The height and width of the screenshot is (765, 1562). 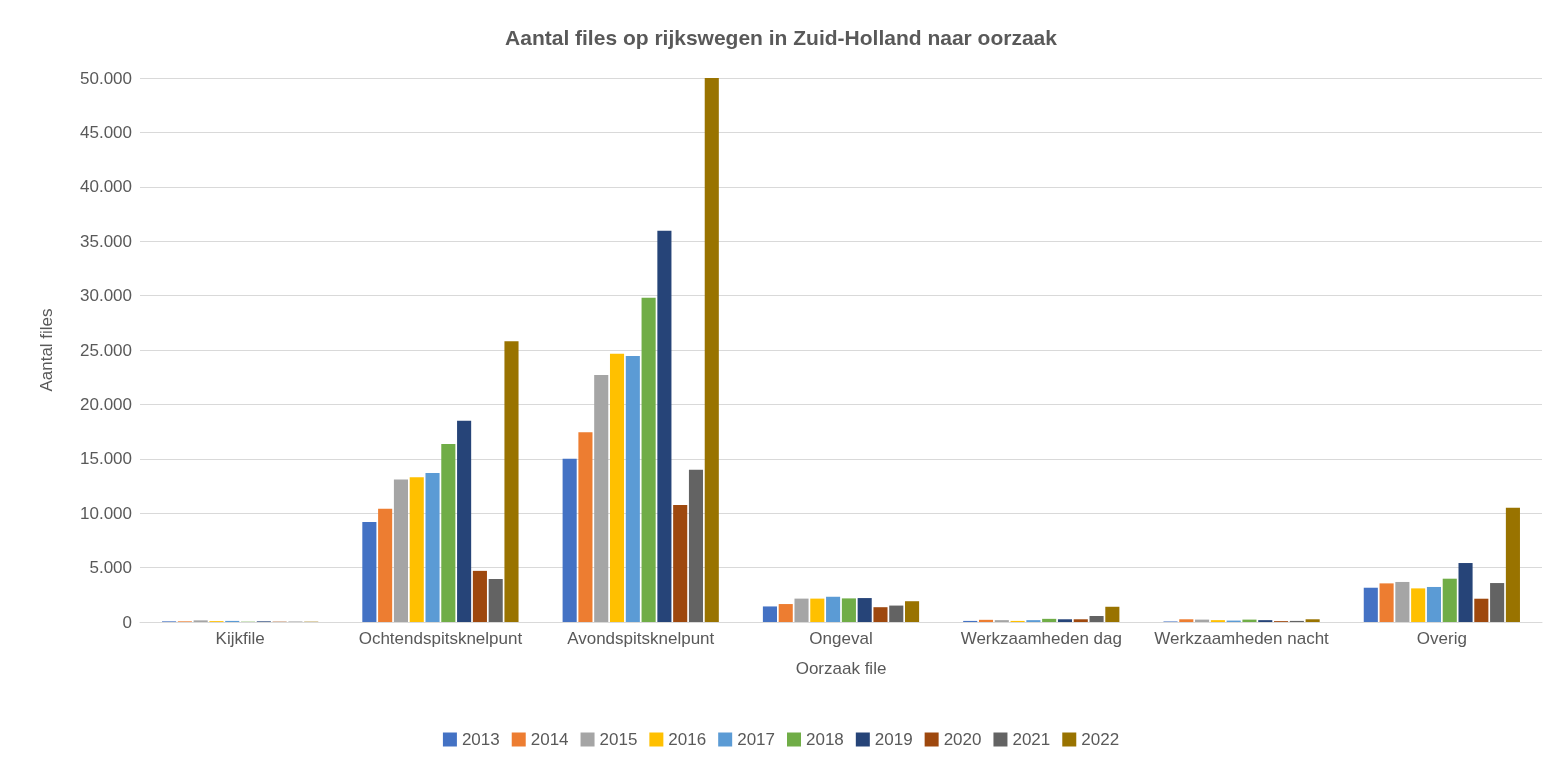 What do you see at coordinates (756, 739) in the screenshot?
I see `legend-label: 2017` at bounding box center [756, 739].